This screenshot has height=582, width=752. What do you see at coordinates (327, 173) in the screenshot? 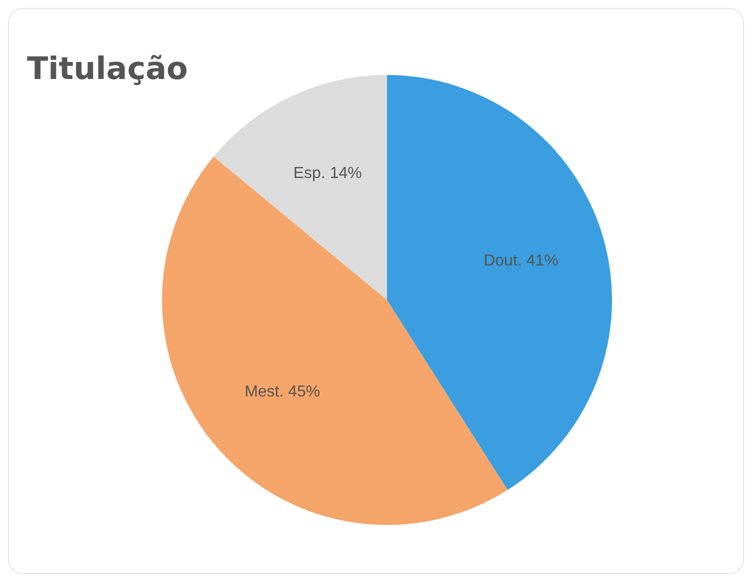
I see `slice-label: Esp. 14%` at bounding box center [327, 173].